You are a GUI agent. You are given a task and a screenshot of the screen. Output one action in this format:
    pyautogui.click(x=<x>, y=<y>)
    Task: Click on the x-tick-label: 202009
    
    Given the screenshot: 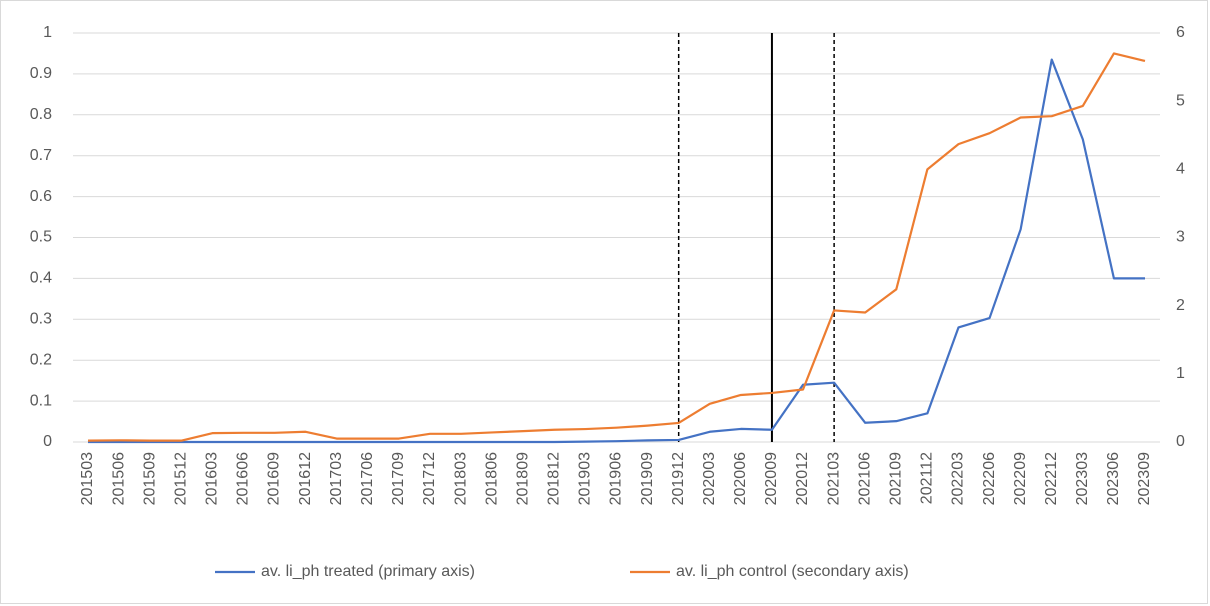 What is the action you would take?
    pyautogui.click(x=771, y=478)
    